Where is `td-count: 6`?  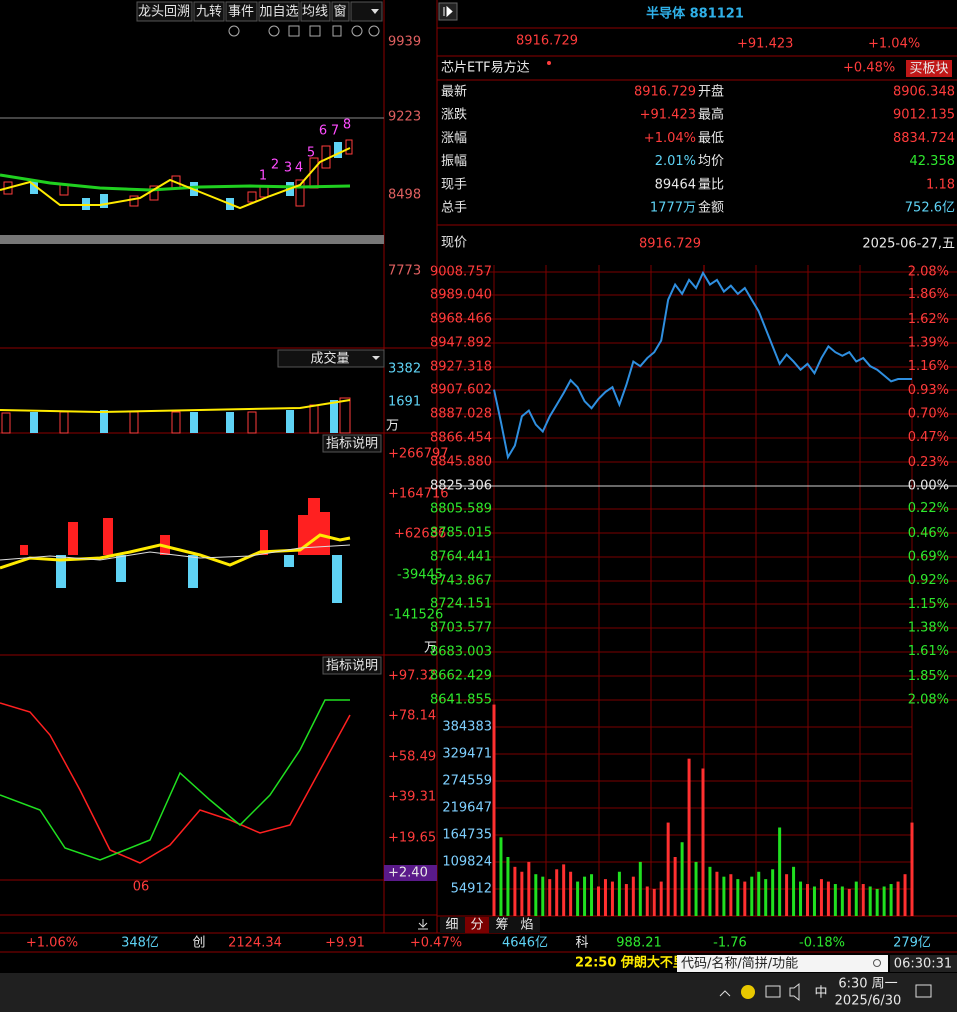
td-count: 6 is located at coordinates (323, 131).